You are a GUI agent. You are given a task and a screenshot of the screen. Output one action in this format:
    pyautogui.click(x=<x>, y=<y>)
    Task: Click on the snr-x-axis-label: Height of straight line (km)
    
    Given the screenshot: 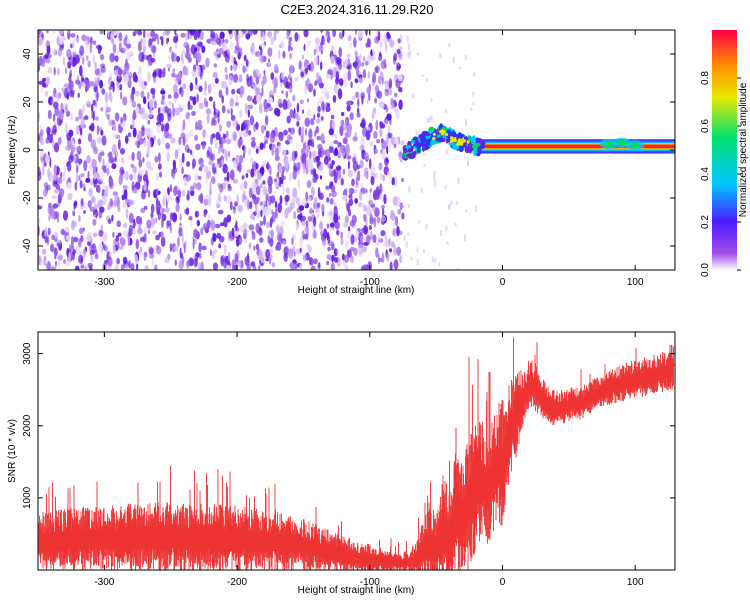 What is the action you would take?
    pyautogui.click(x=356, y=590)
    